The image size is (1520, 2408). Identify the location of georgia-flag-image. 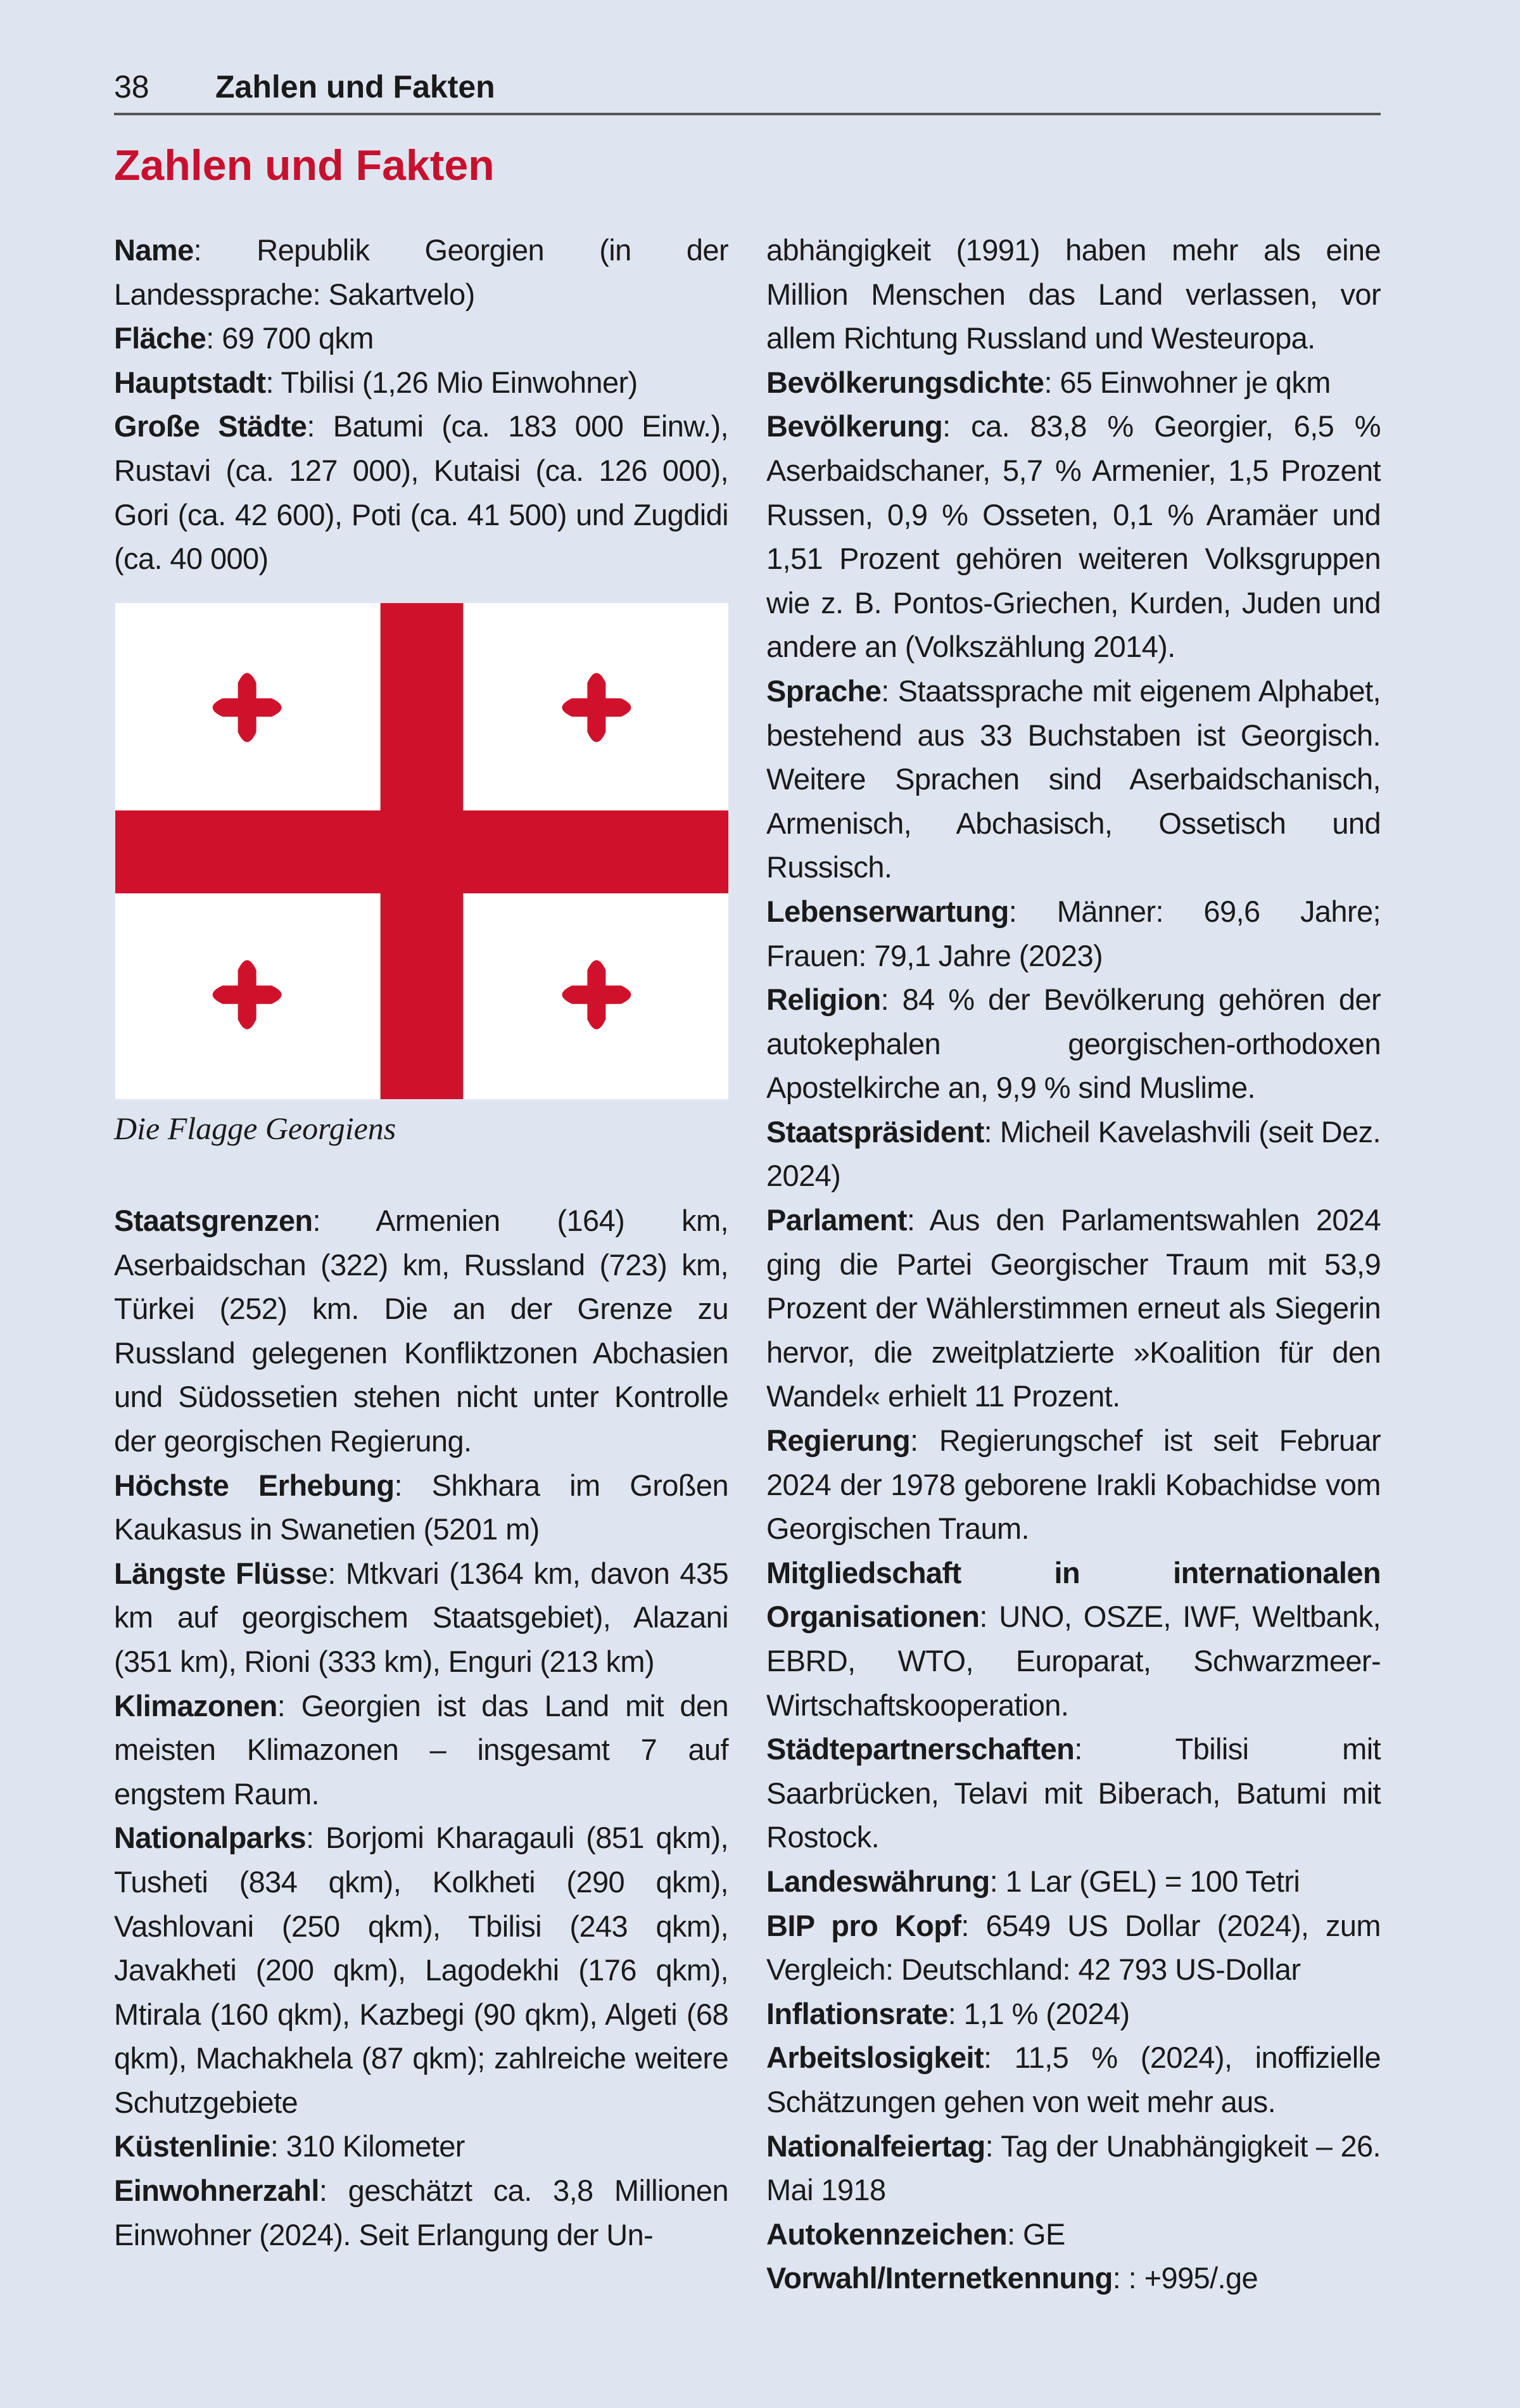
(421, 851).